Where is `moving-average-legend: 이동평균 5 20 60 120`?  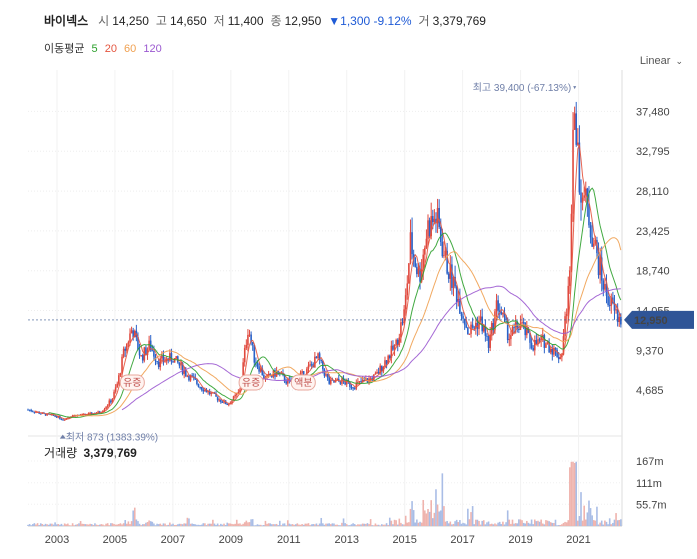
moving-average-legend: 이동평균 5 20 60 120 is located at coordinates (105, 48).